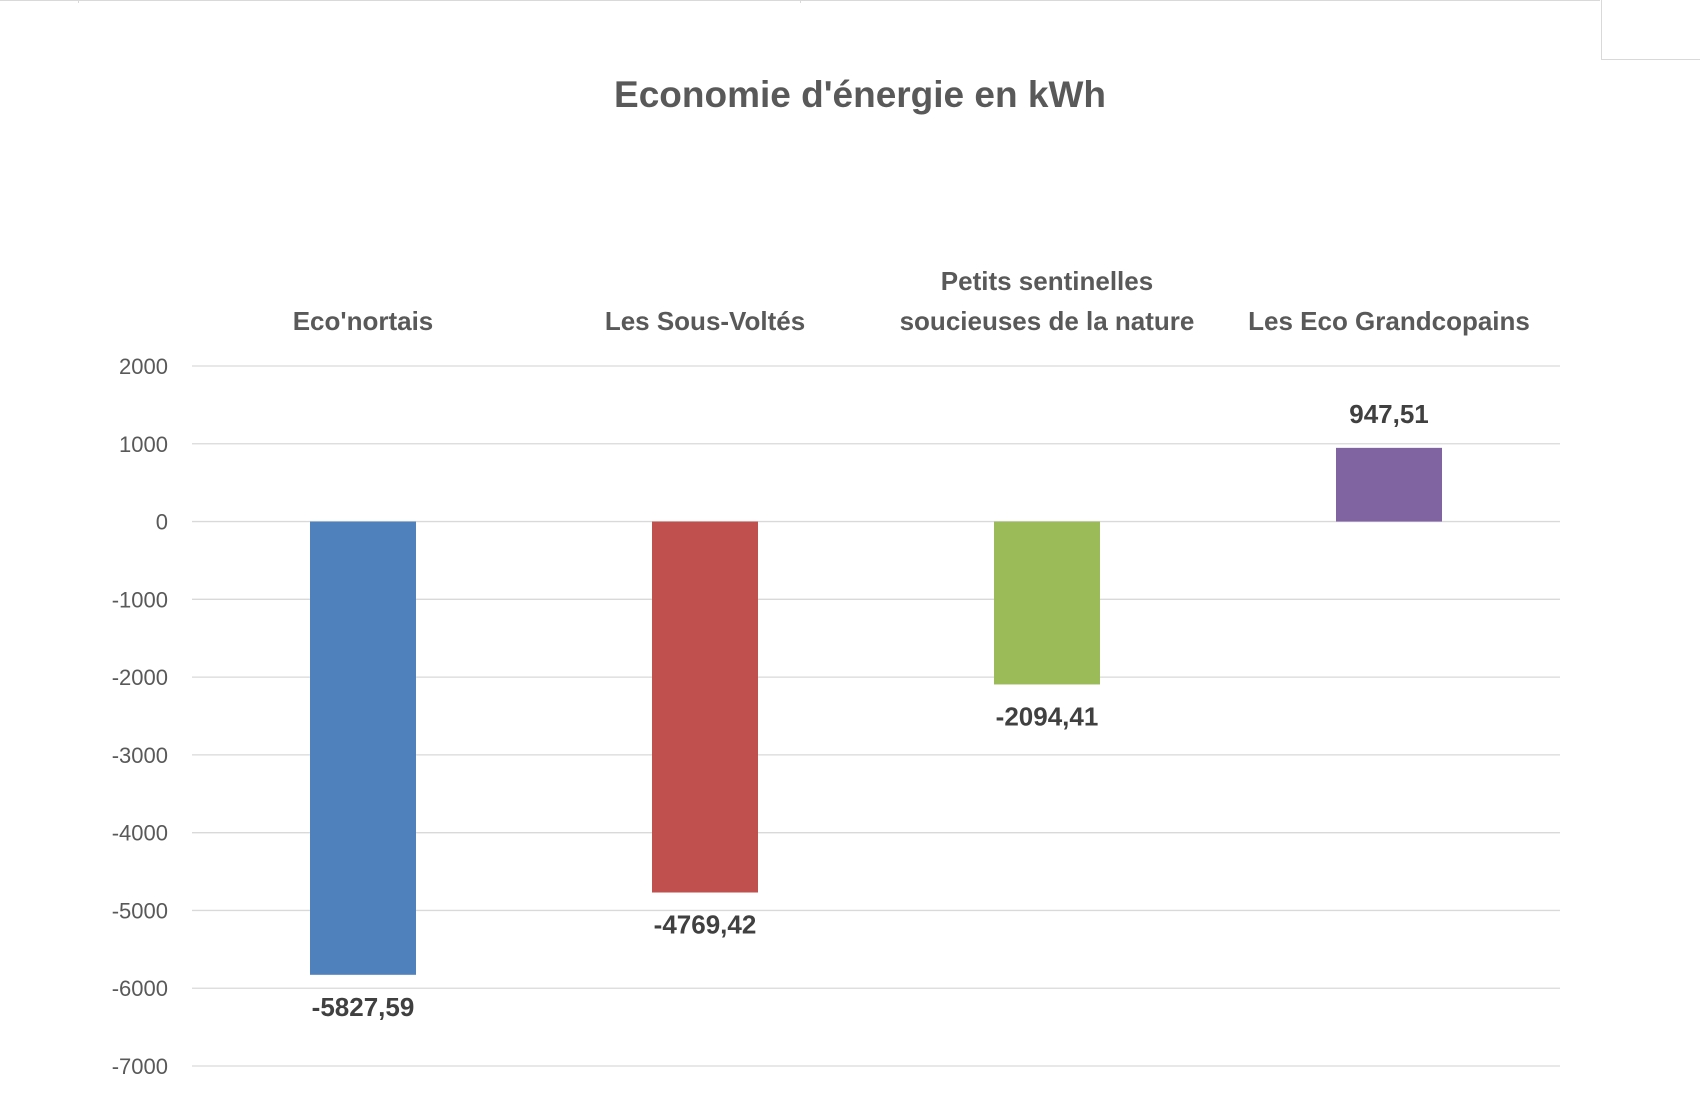 The width and height of the screenshot is (1700, 1100). Describe the element at coordinates (140, 677) in the screenshot. I see `y-tick-label: -2000` at that location.